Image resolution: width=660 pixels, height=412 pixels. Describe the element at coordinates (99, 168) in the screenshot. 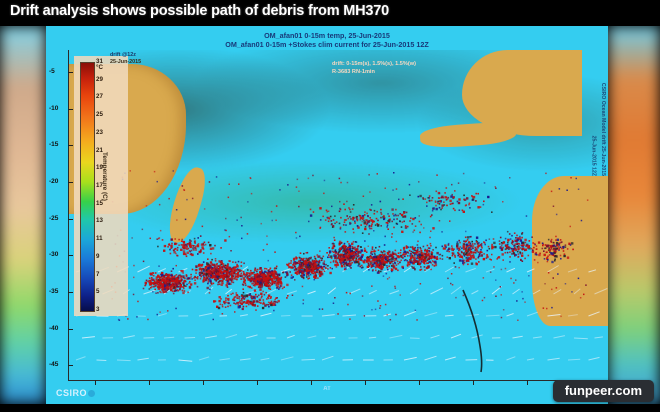

I see `colorbar-tick-19: 19` at that location.